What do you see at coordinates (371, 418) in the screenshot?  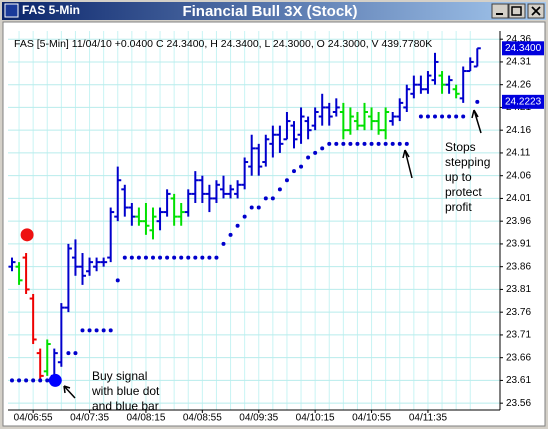 I see `x-tick-label: 04/10:55` at bounding box center [371, 418].